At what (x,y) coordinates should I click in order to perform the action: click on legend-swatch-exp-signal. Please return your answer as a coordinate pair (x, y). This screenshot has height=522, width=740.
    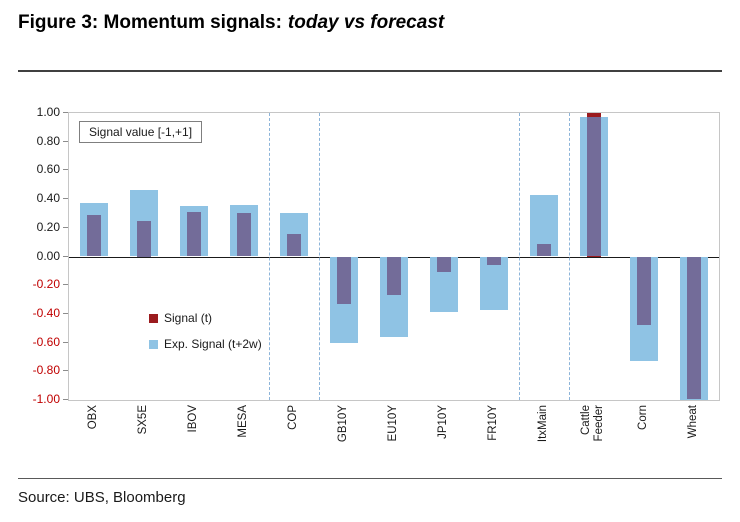
    Looking at the image, I should click on (153, 344).